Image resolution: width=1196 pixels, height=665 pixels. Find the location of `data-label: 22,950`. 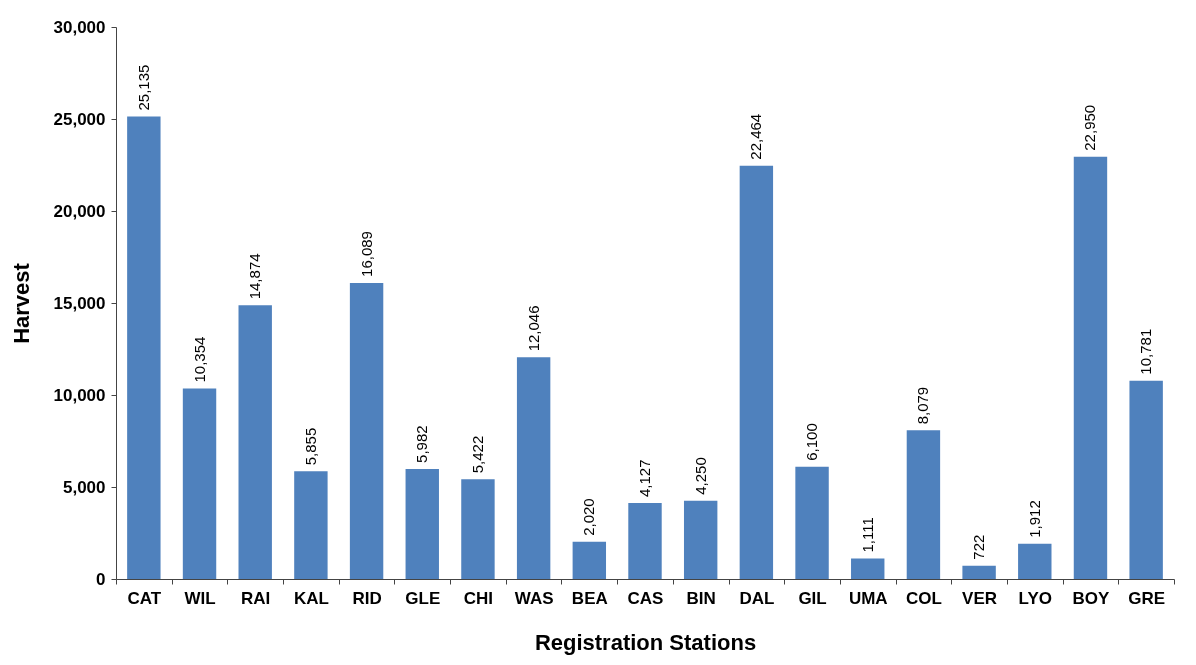

data-label: 22,950 is located at coordinates (1090, 127).